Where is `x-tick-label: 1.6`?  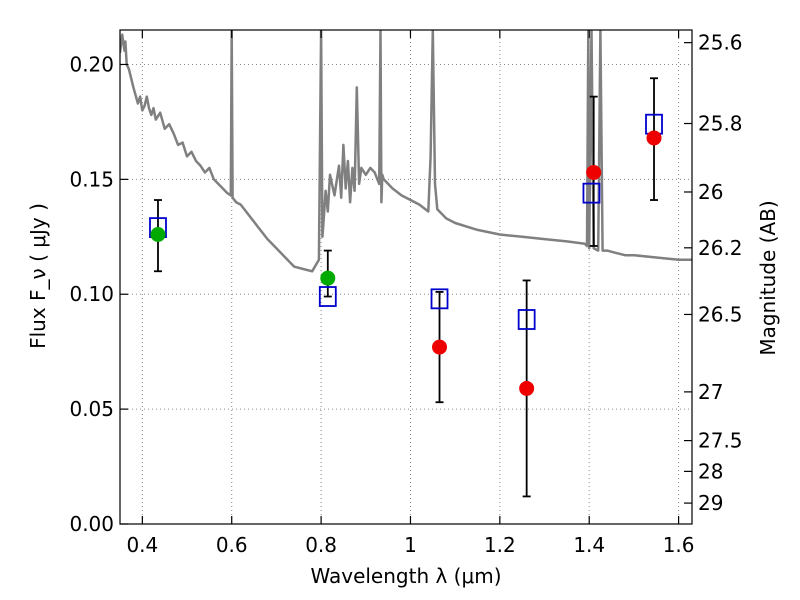
x-tick-label: 1.6 is located at coordinates (679, 545).